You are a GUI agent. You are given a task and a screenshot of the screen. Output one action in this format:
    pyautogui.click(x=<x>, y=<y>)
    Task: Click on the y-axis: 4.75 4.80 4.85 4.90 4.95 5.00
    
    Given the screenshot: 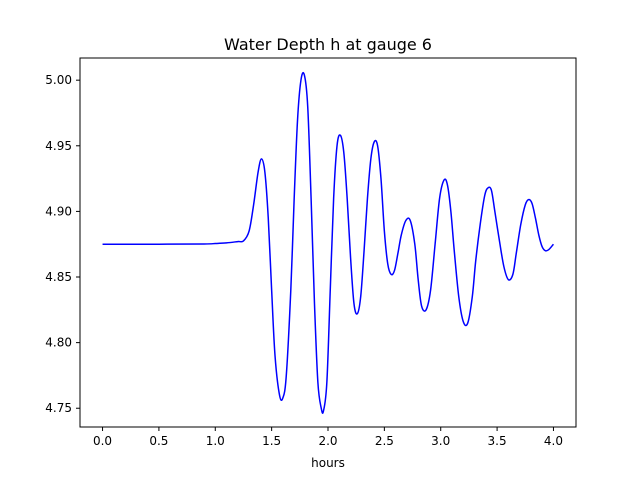 What is the action you would take?
    pyautogui.click(x=62, y=244)
    